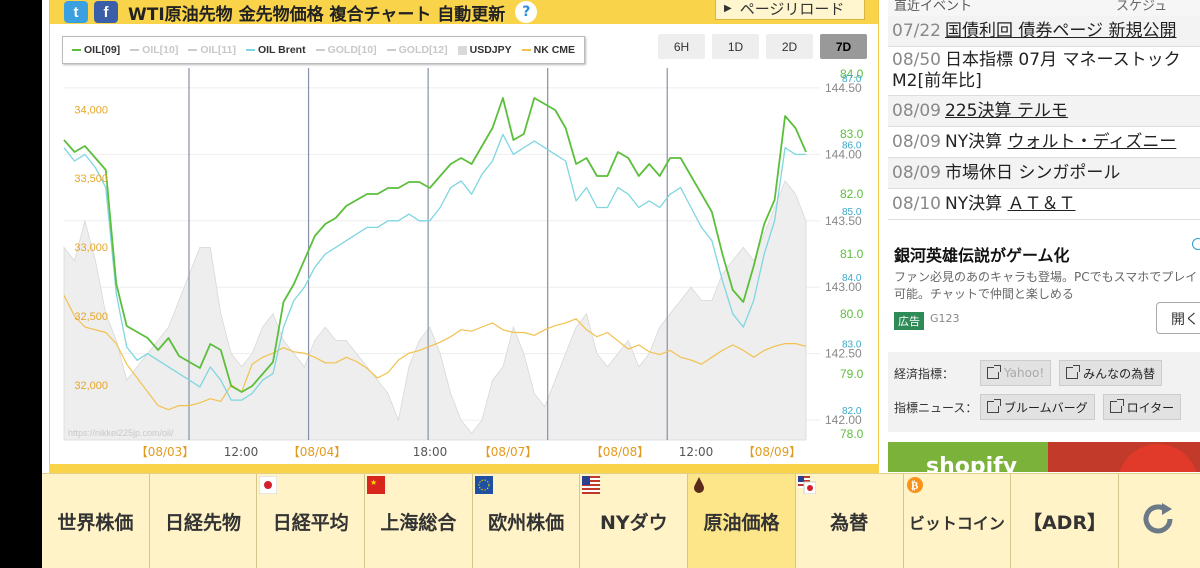 This screenshot has width=1200, height=568. I want to click on banner-green-bg, so click(968, 457).